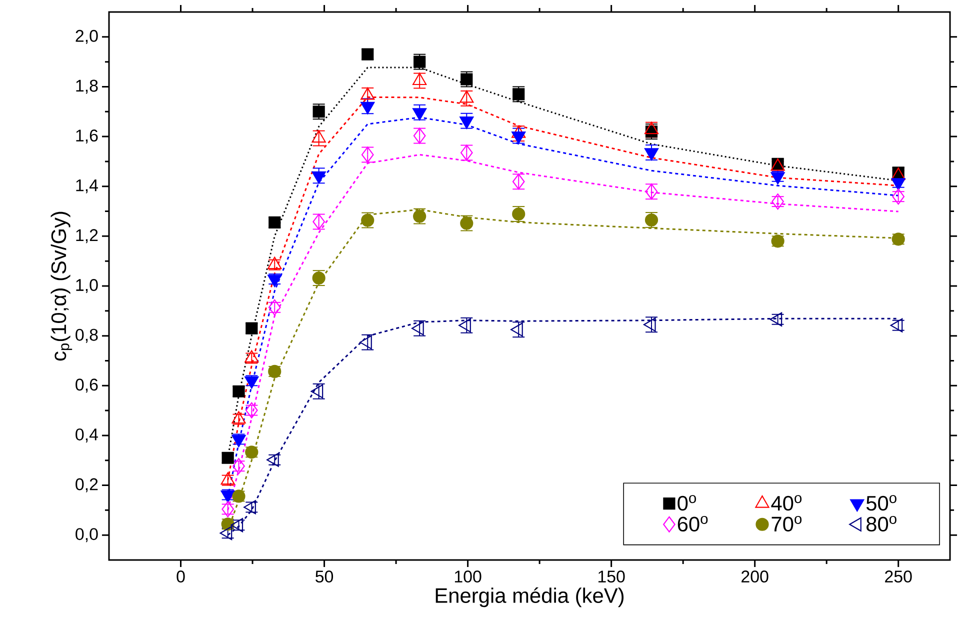 Image resolution: width=960 pixels, height=636 pixels. I want to click on x-tick-label: 100, so click(468, 576).